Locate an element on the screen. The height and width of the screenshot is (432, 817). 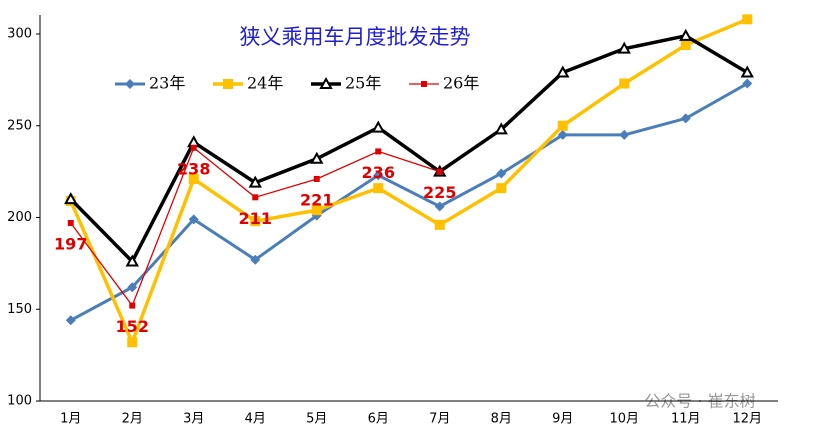
data-label: 236 is located at coordinates (378, 172).